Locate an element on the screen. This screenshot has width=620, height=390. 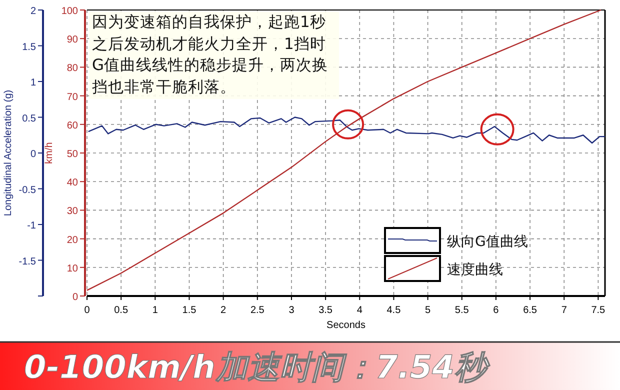
y-tick-label: 1.5 is located at coordinates (29, 47).